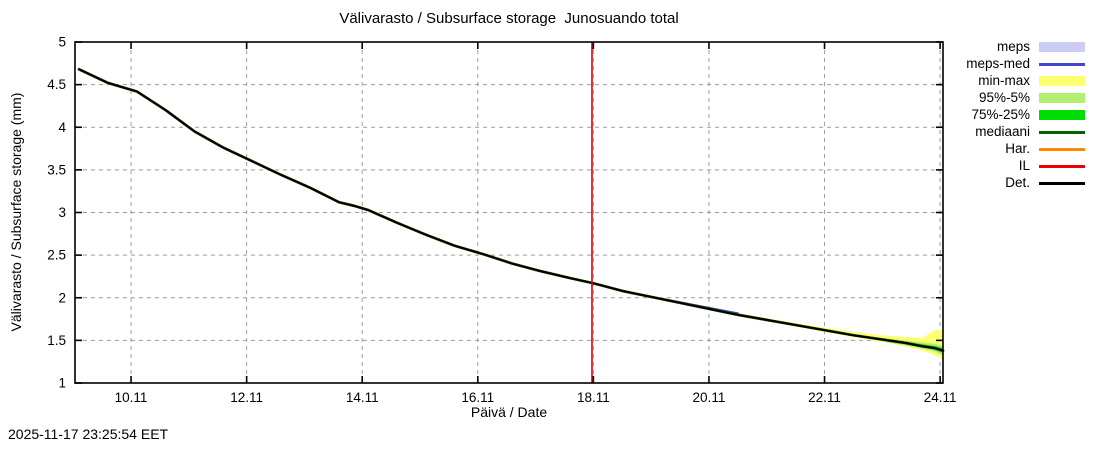 The width and height of the screenshot is (1100, 450). I want to click on render-timestamp: 2025-11-17 23:25:54 EET, so click(88, 434).